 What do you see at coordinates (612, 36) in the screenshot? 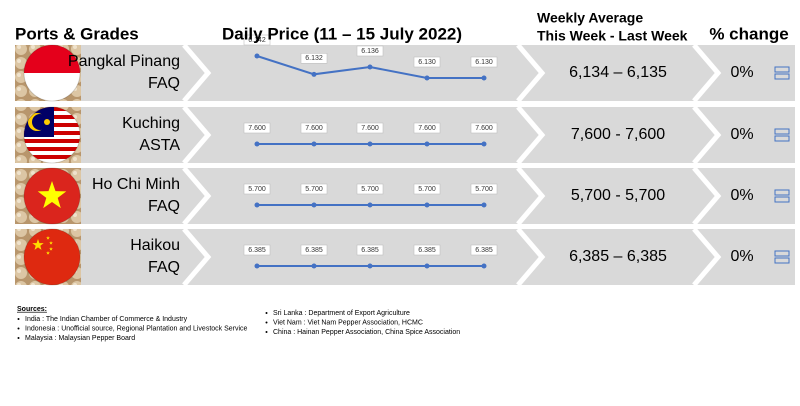
I see `header-weekly-2: This Week - Last Week` at bounding box center [612, 36].